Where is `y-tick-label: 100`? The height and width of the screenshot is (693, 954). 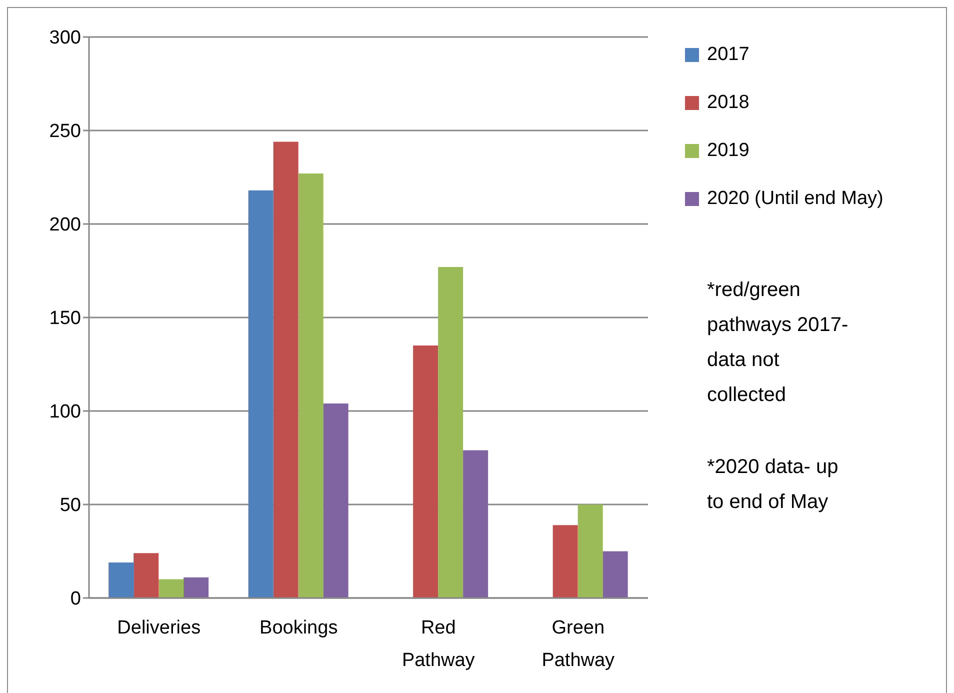 y-tick-label: 100 is located at coordinates (65, 412).